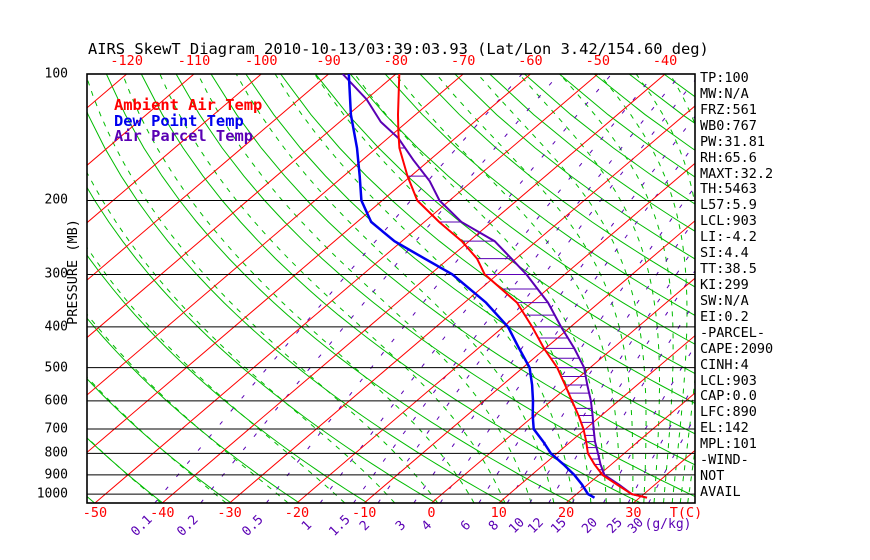 Image resolution: width=870 pixels, height=560 pixels. What do you see at coordinates (126, 61) in the screenshot?
I see `top-temp-tick: -120` at bounding box center [126, 61].